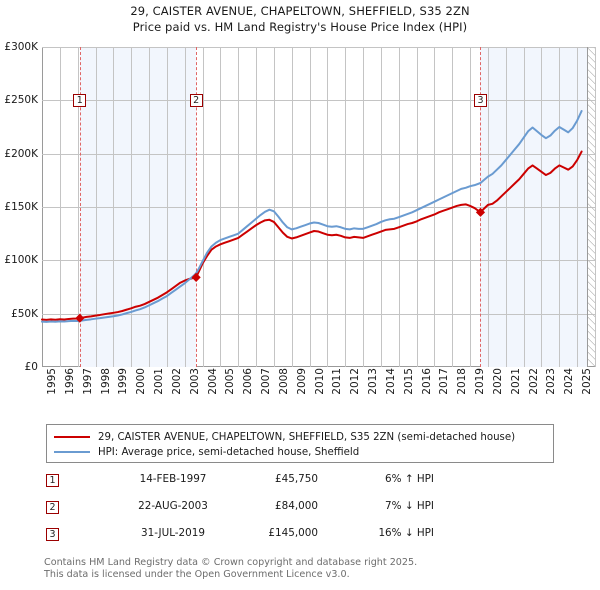 Image resolution: width=600 pixels, height=590 pixels. What do you see at coordinates (319, 381) in the screenshot?
I see `x-axis-tick: 2010` at bounding box center [319, 381].